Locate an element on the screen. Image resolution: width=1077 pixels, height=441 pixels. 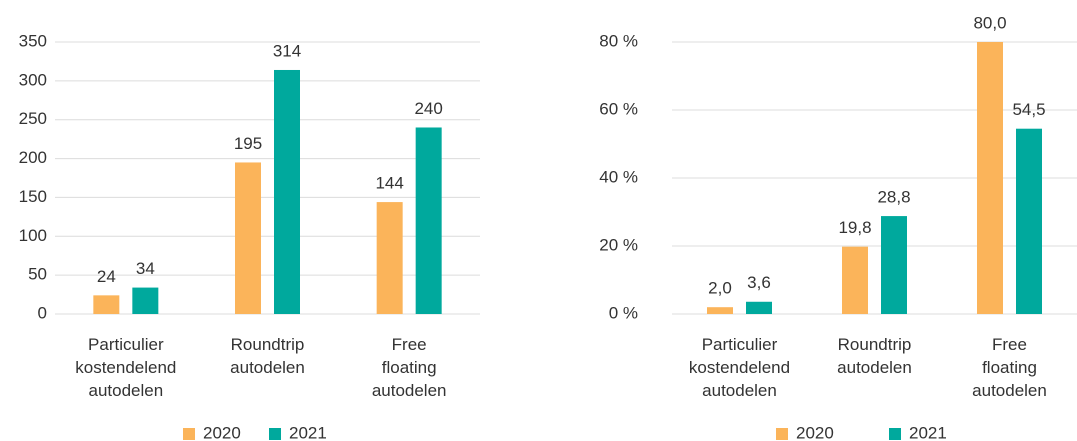
value-label: 240 is located at coordinates (428, 108).